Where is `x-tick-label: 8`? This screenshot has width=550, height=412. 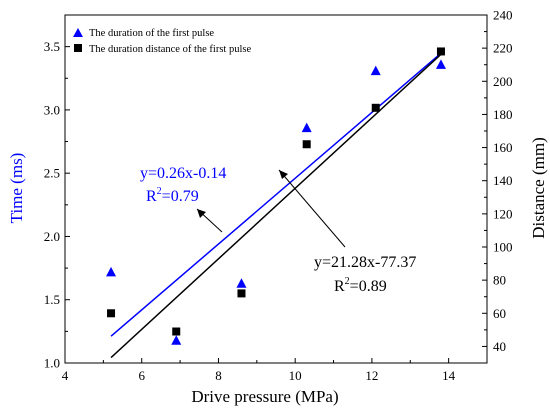
x-tick-label: 8 is located at coordinates (218, 375).